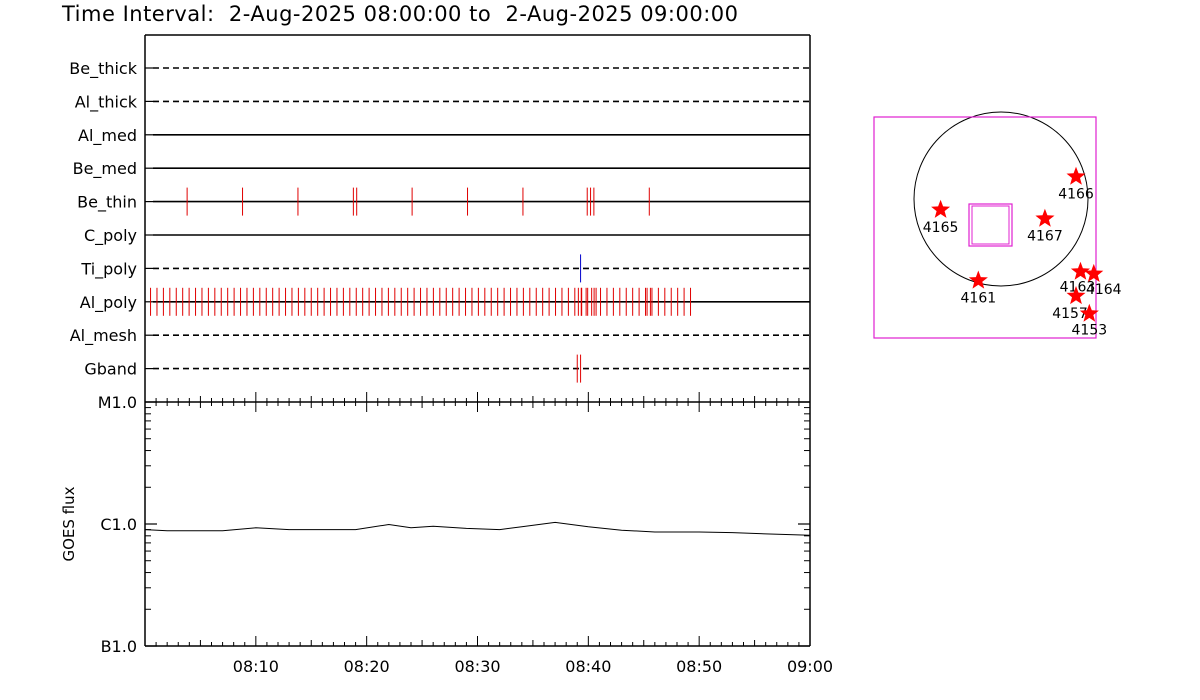 Image resolution: width=1200 pixels, height=700 pixels. Describe the element at coordinates (979, 299) in the screenshot. I see `active-region-label: 4161` at that location.